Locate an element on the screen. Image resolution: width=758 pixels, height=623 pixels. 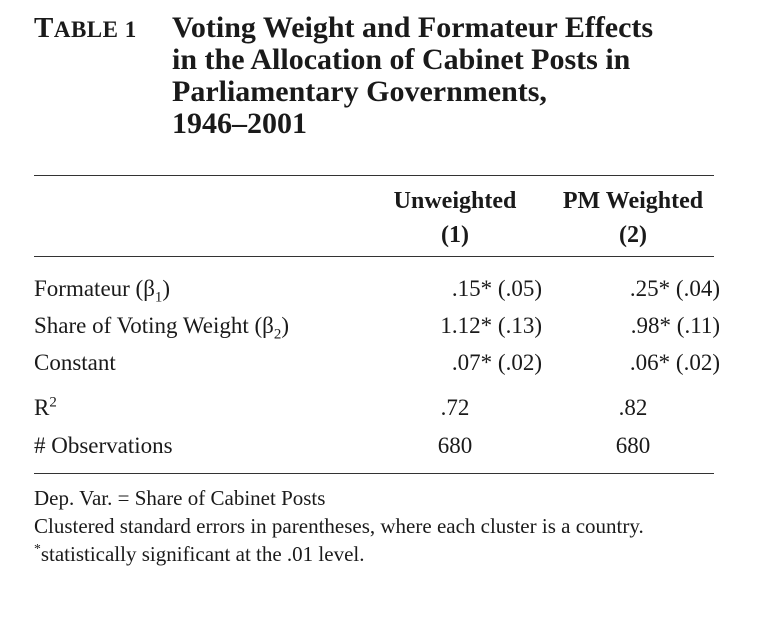
cell-pm-weighted: .25* (.04) is located at coordinates (674, 288).